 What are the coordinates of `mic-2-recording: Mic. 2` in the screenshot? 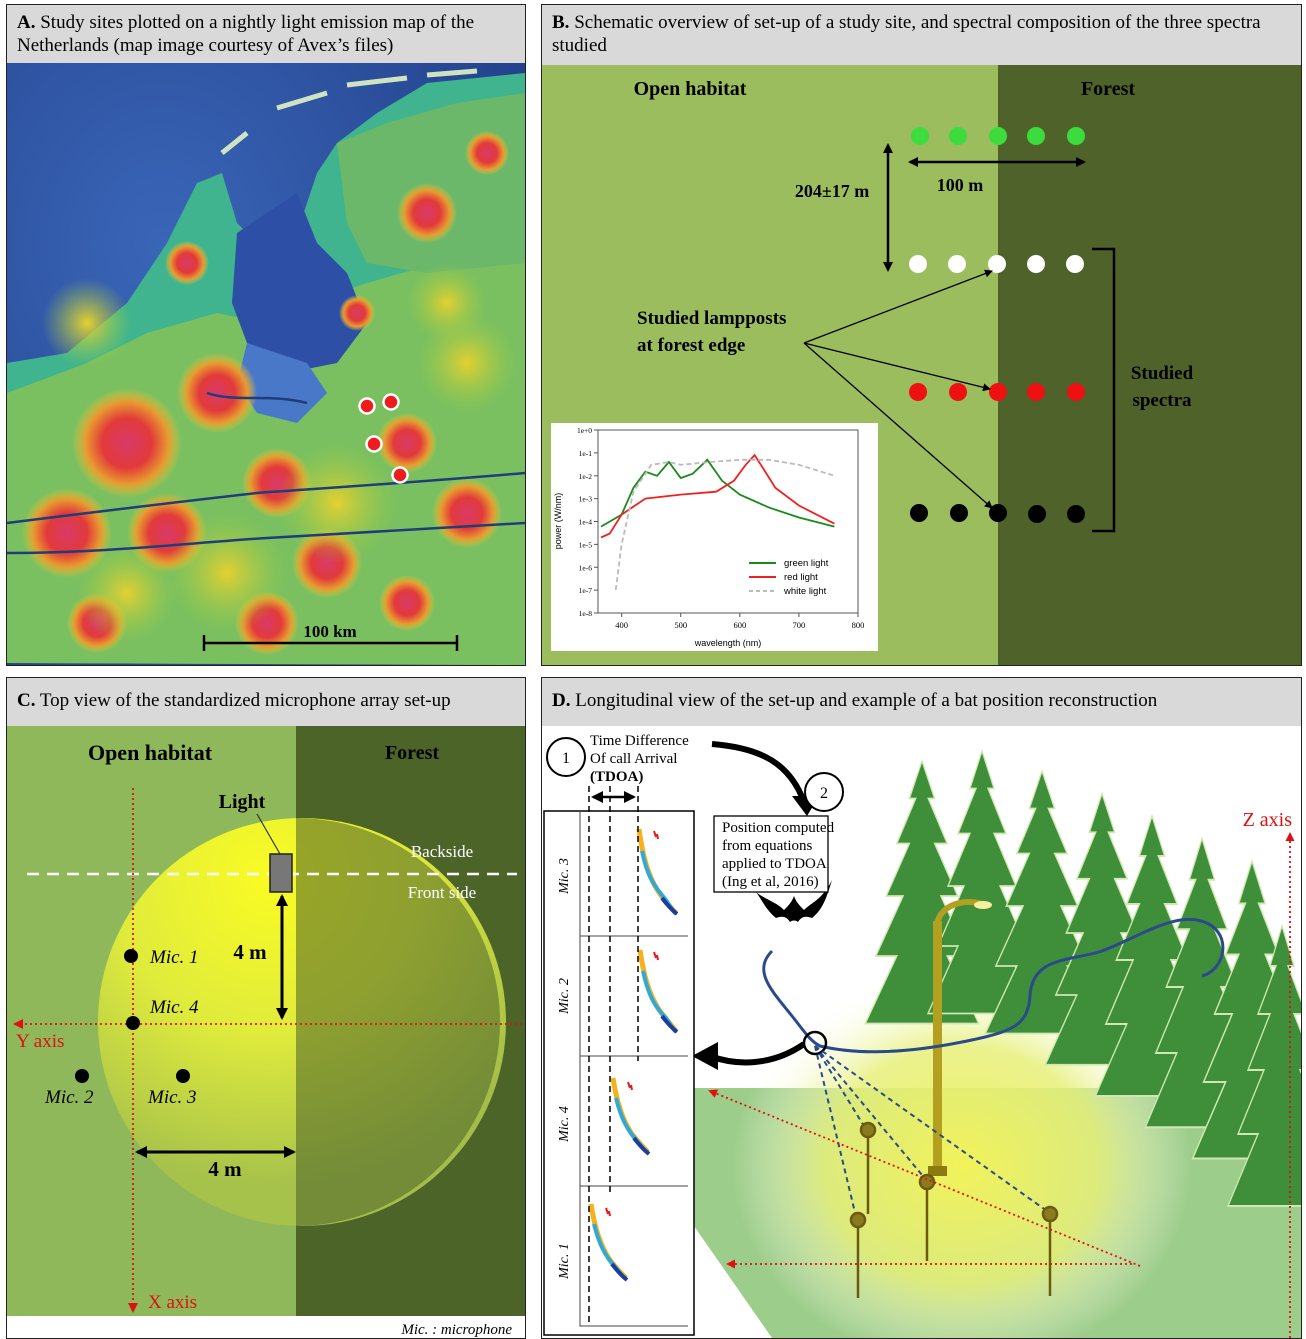 It's located at (622, 996).